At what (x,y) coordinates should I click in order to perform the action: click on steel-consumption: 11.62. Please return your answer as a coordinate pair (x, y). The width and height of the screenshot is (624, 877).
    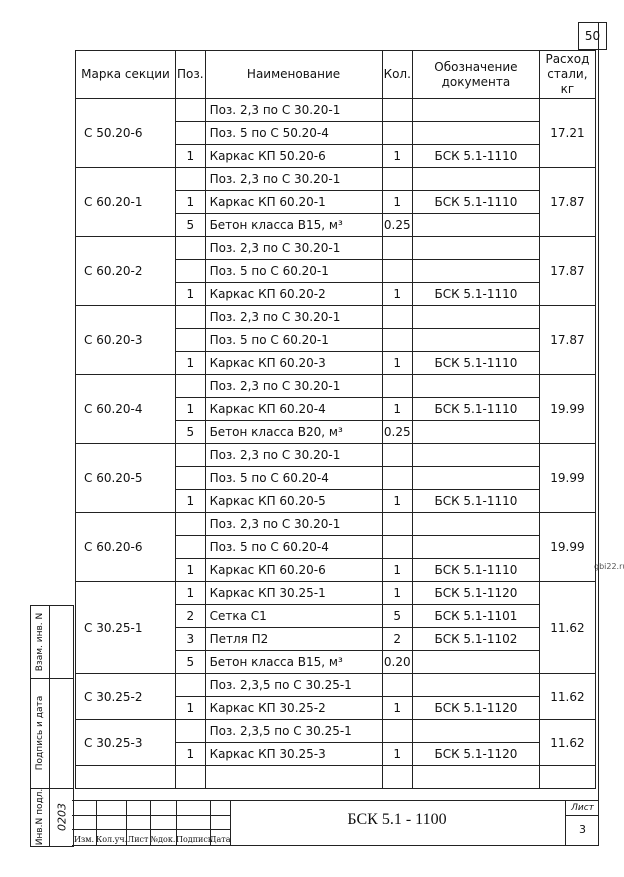
    Looking at the image, I should click on (567, 696).